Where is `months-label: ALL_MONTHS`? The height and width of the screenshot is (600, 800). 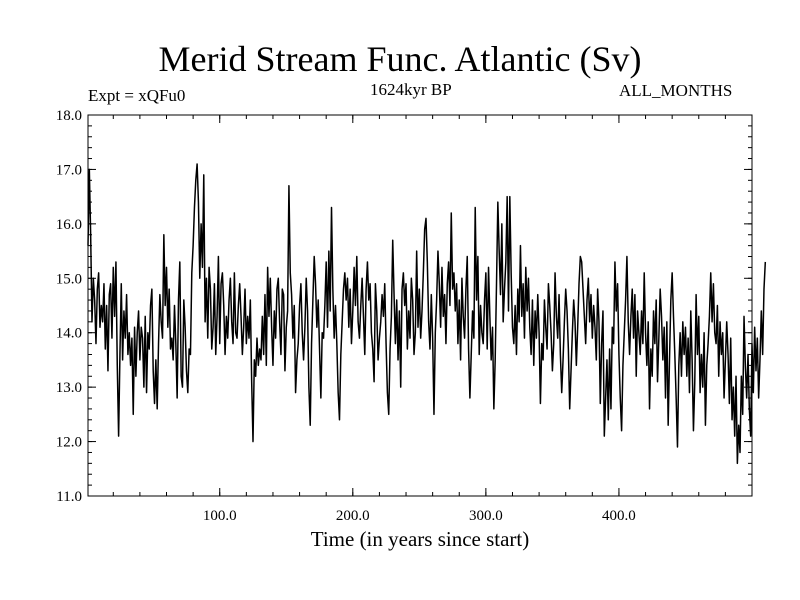
months-label: ALL_MONTHS is located at coordinates (676, 90).